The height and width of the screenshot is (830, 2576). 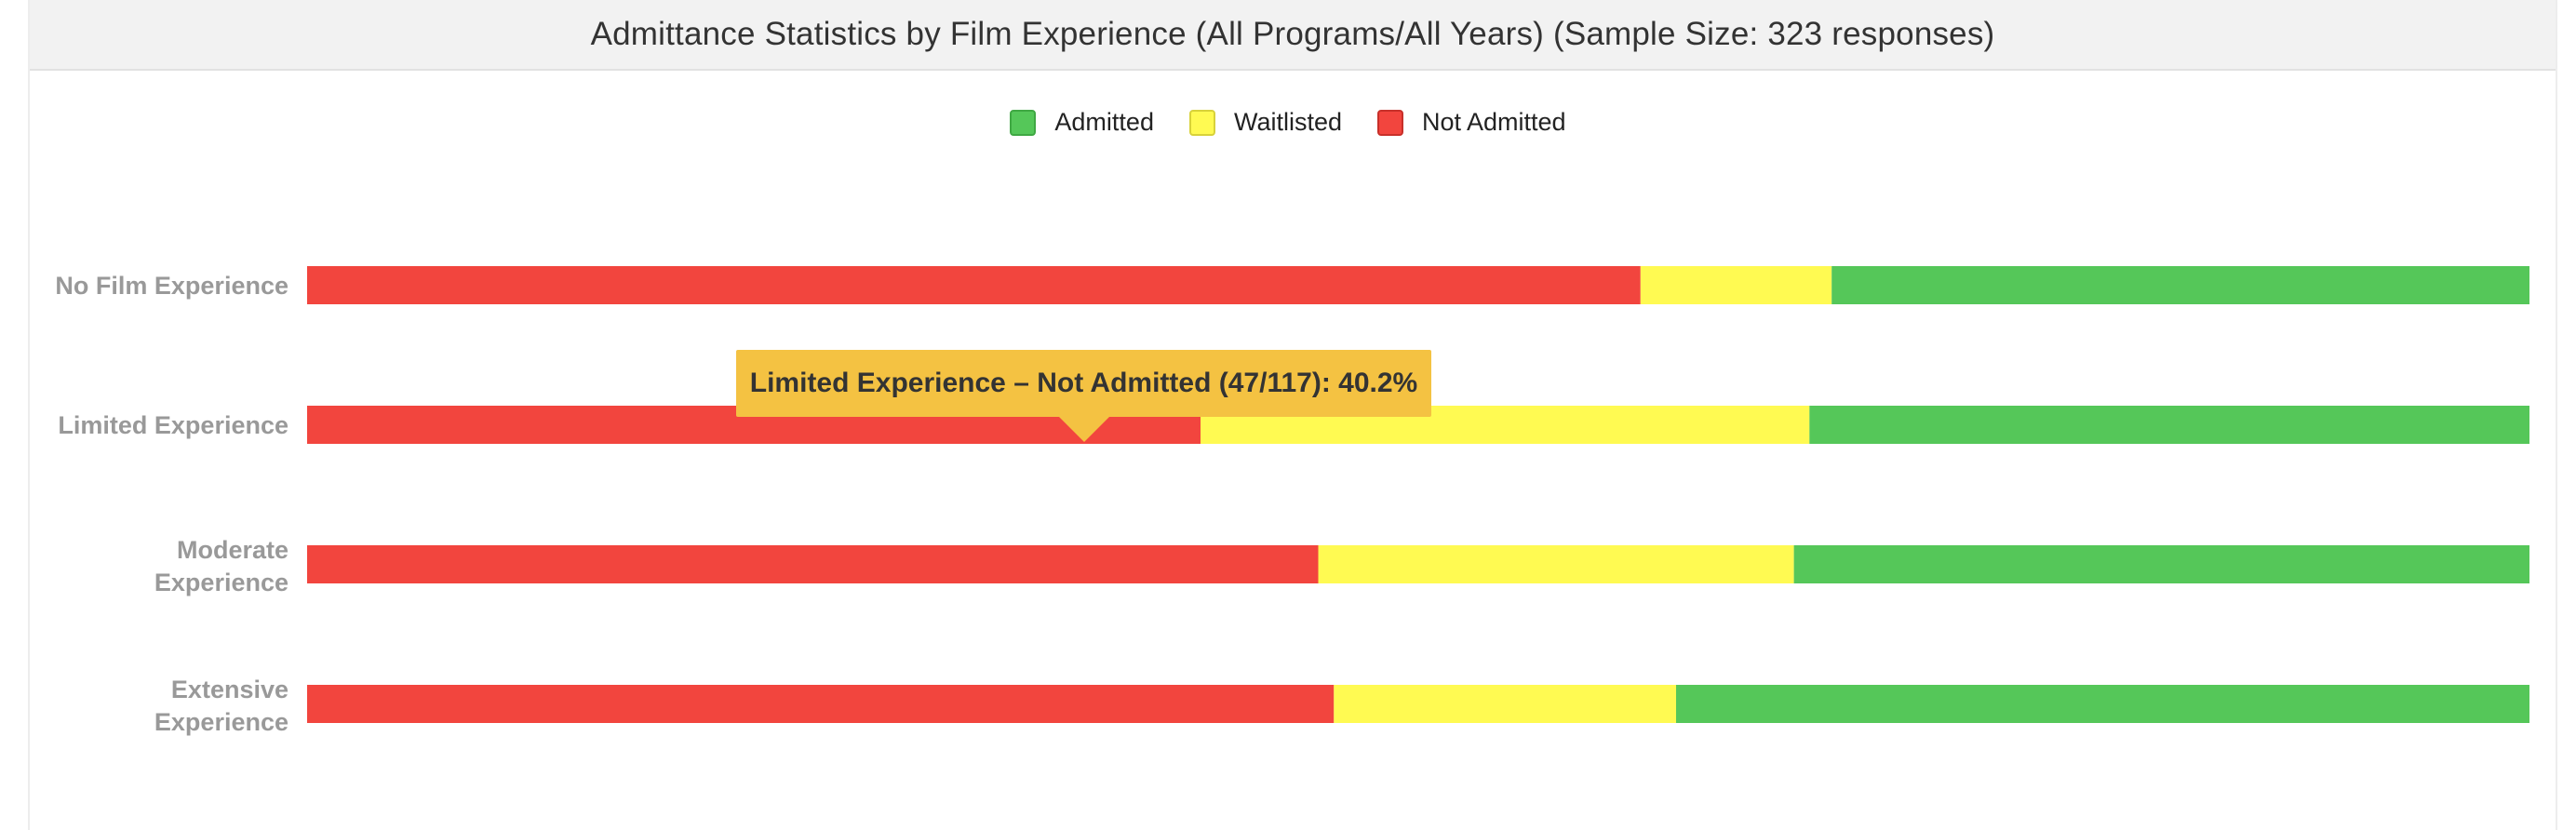 I want to click on category-label-limited-experience: Limited Experience, so click(x=173, y=425).